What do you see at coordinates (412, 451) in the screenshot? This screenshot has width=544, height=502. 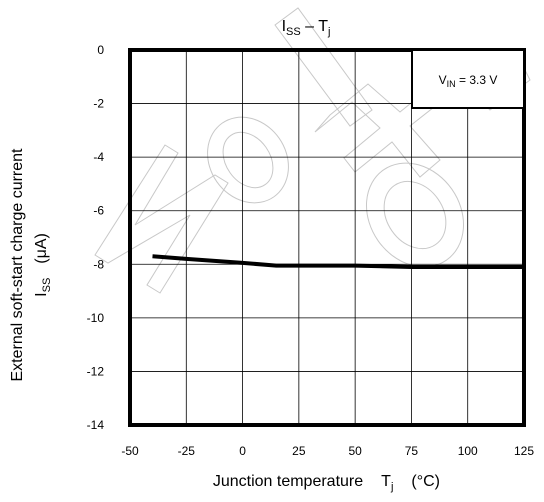 I see `x-tick-label: 75` at bounding box center [412, 451].